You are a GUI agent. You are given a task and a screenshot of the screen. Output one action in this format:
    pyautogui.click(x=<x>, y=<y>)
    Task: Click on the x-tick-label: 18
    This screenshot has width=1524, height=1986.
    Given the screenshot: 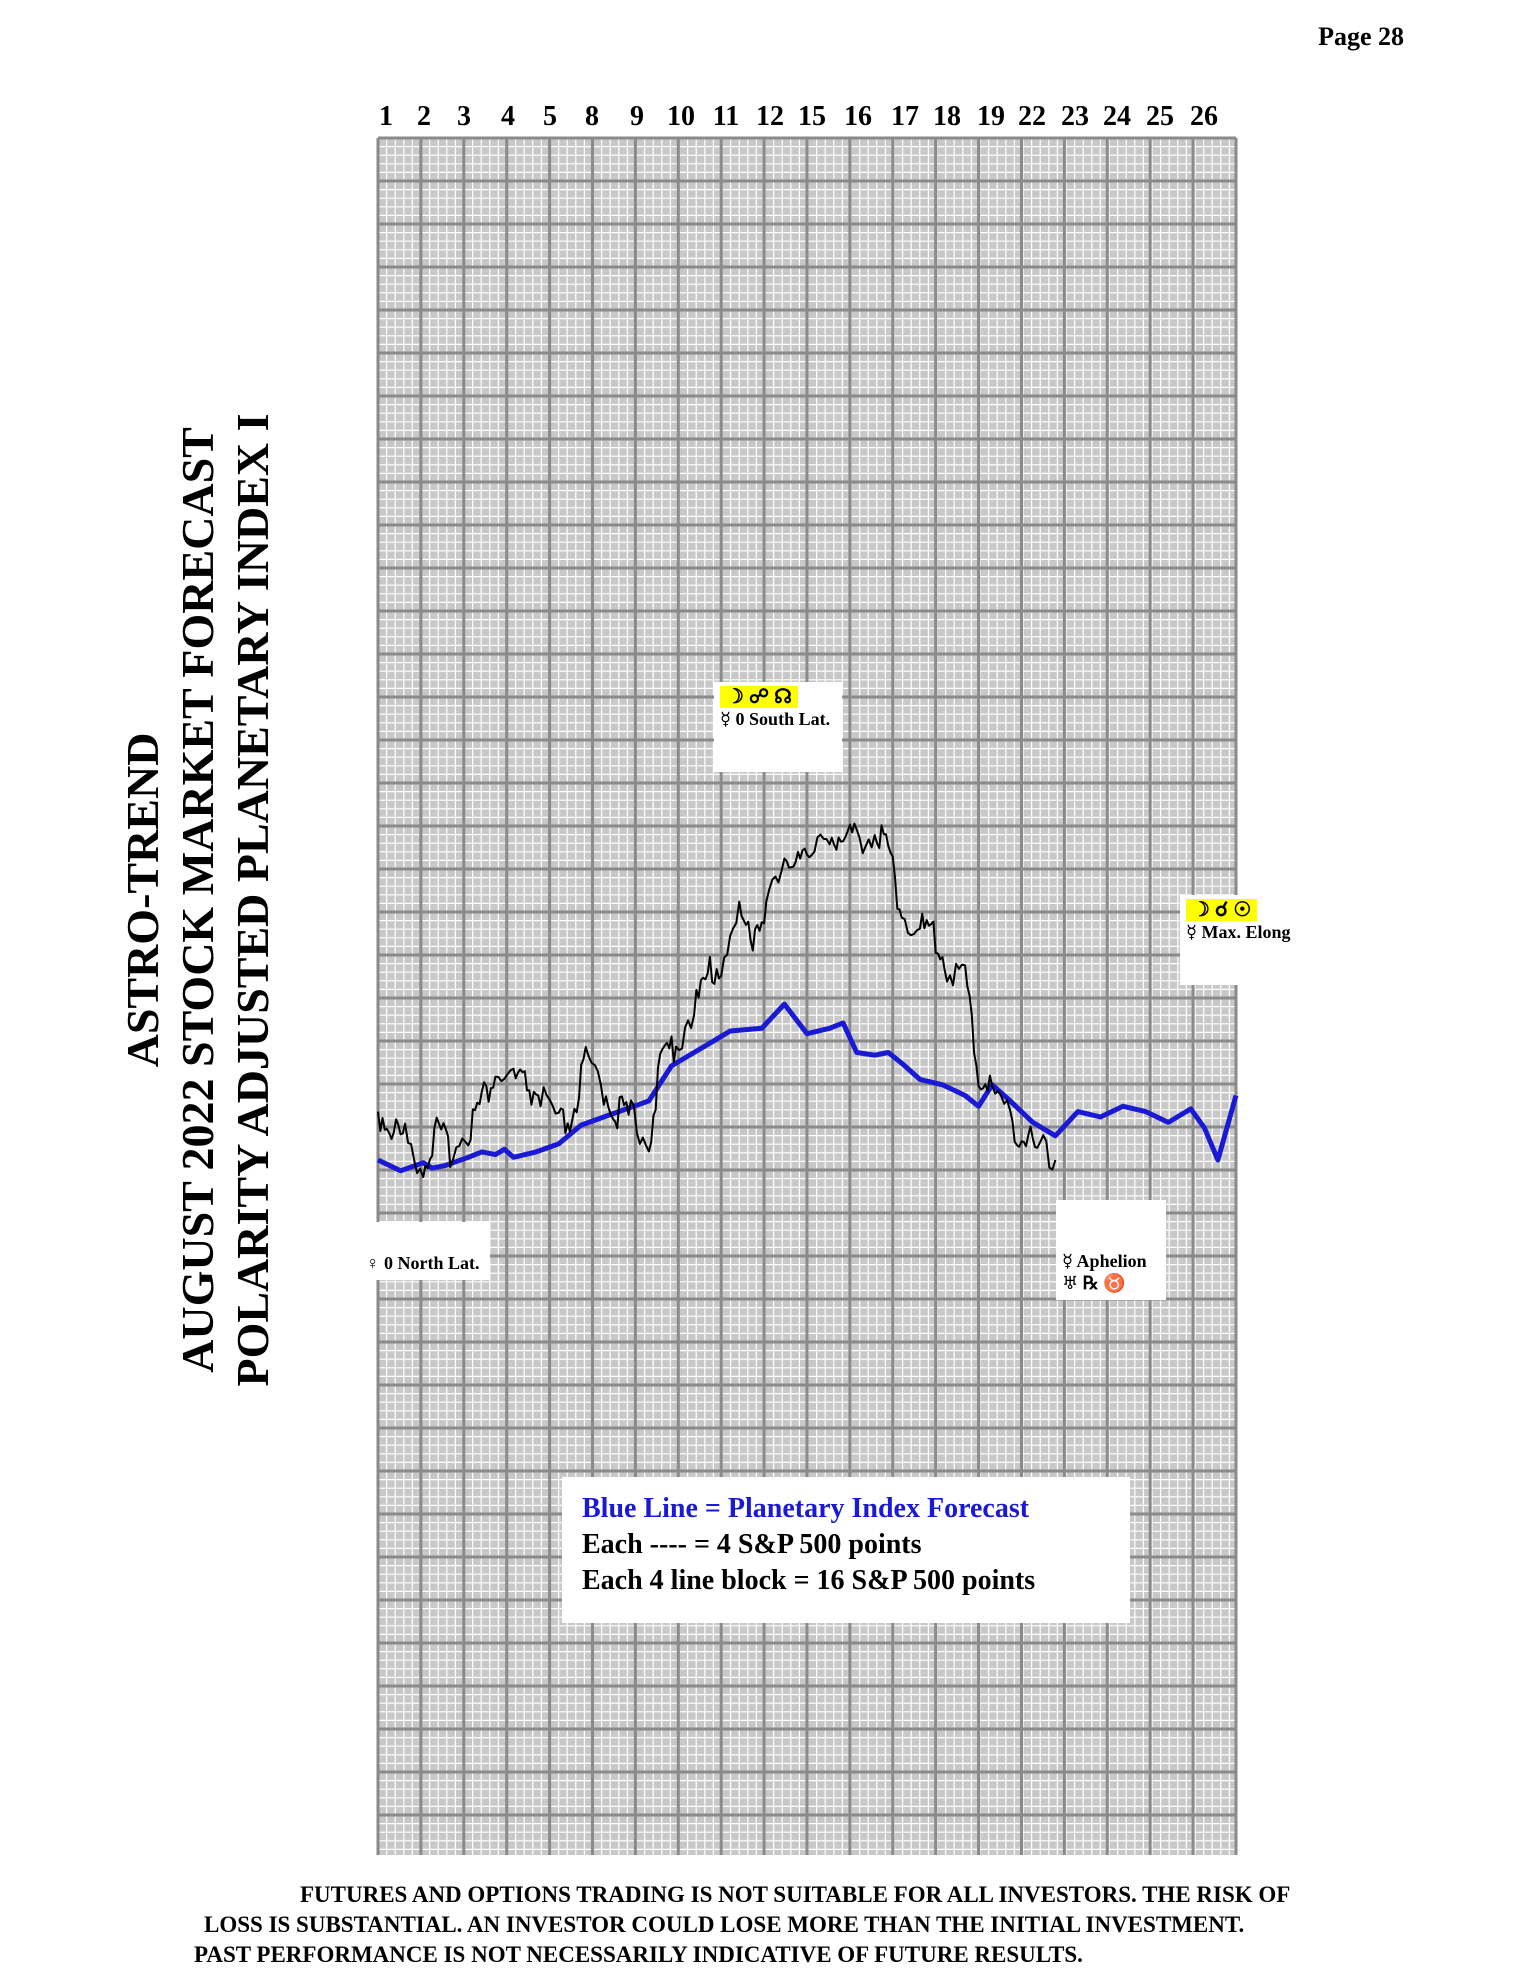 What is the action you would take?
    pyautogui.click(x=947, y=116)
    